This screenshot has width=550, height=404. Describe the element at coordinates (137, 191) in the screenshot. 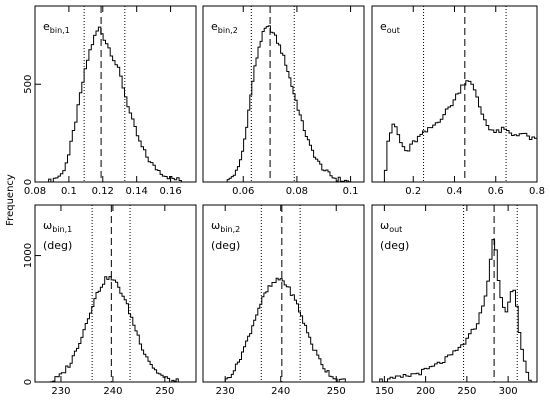

I see `x-tick-label: 0.14` at that location.